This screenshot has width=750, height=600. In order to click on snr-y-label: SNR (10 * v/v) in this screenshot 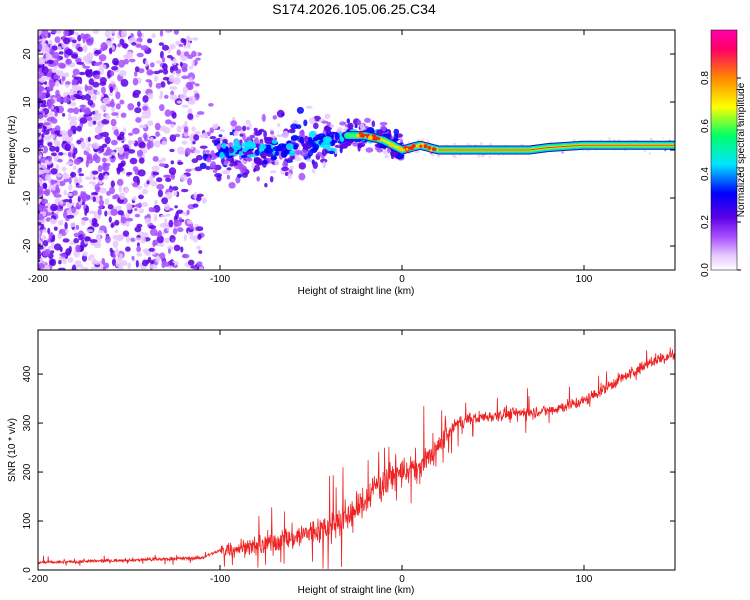, I will do `click(12, 450)`.